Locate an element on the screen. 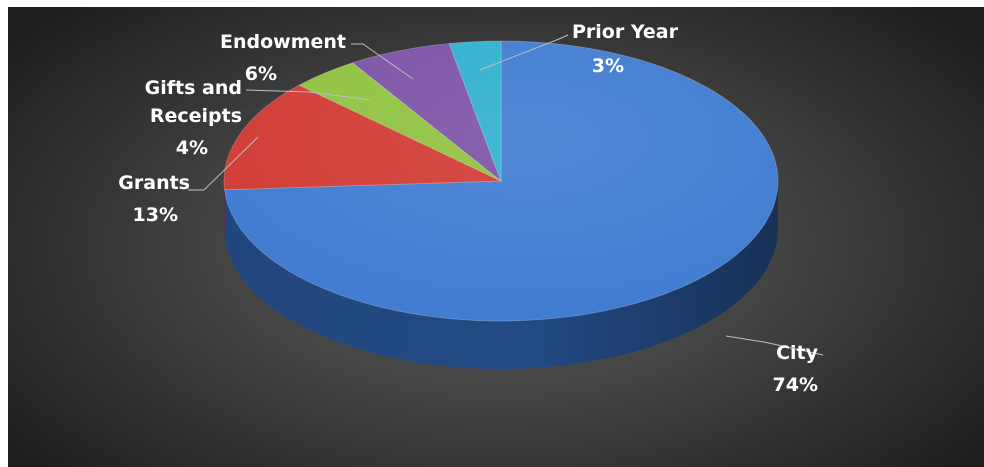  slice-percent-text: 13% is located at coordinates (155, 215).